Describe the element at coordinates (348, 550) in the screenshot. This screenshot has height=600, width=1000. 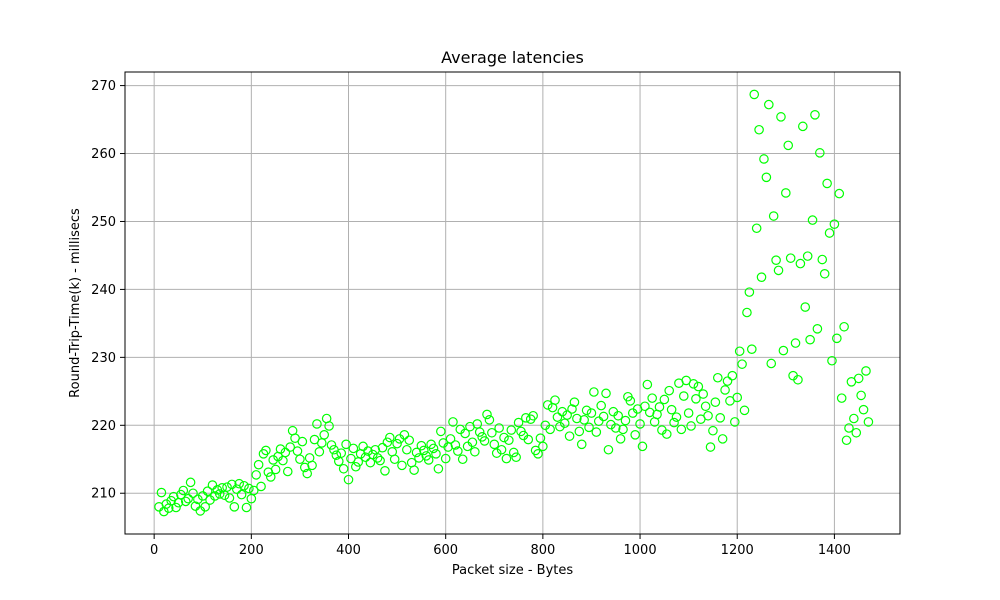
I see `x-tick-label: 400` at that location.